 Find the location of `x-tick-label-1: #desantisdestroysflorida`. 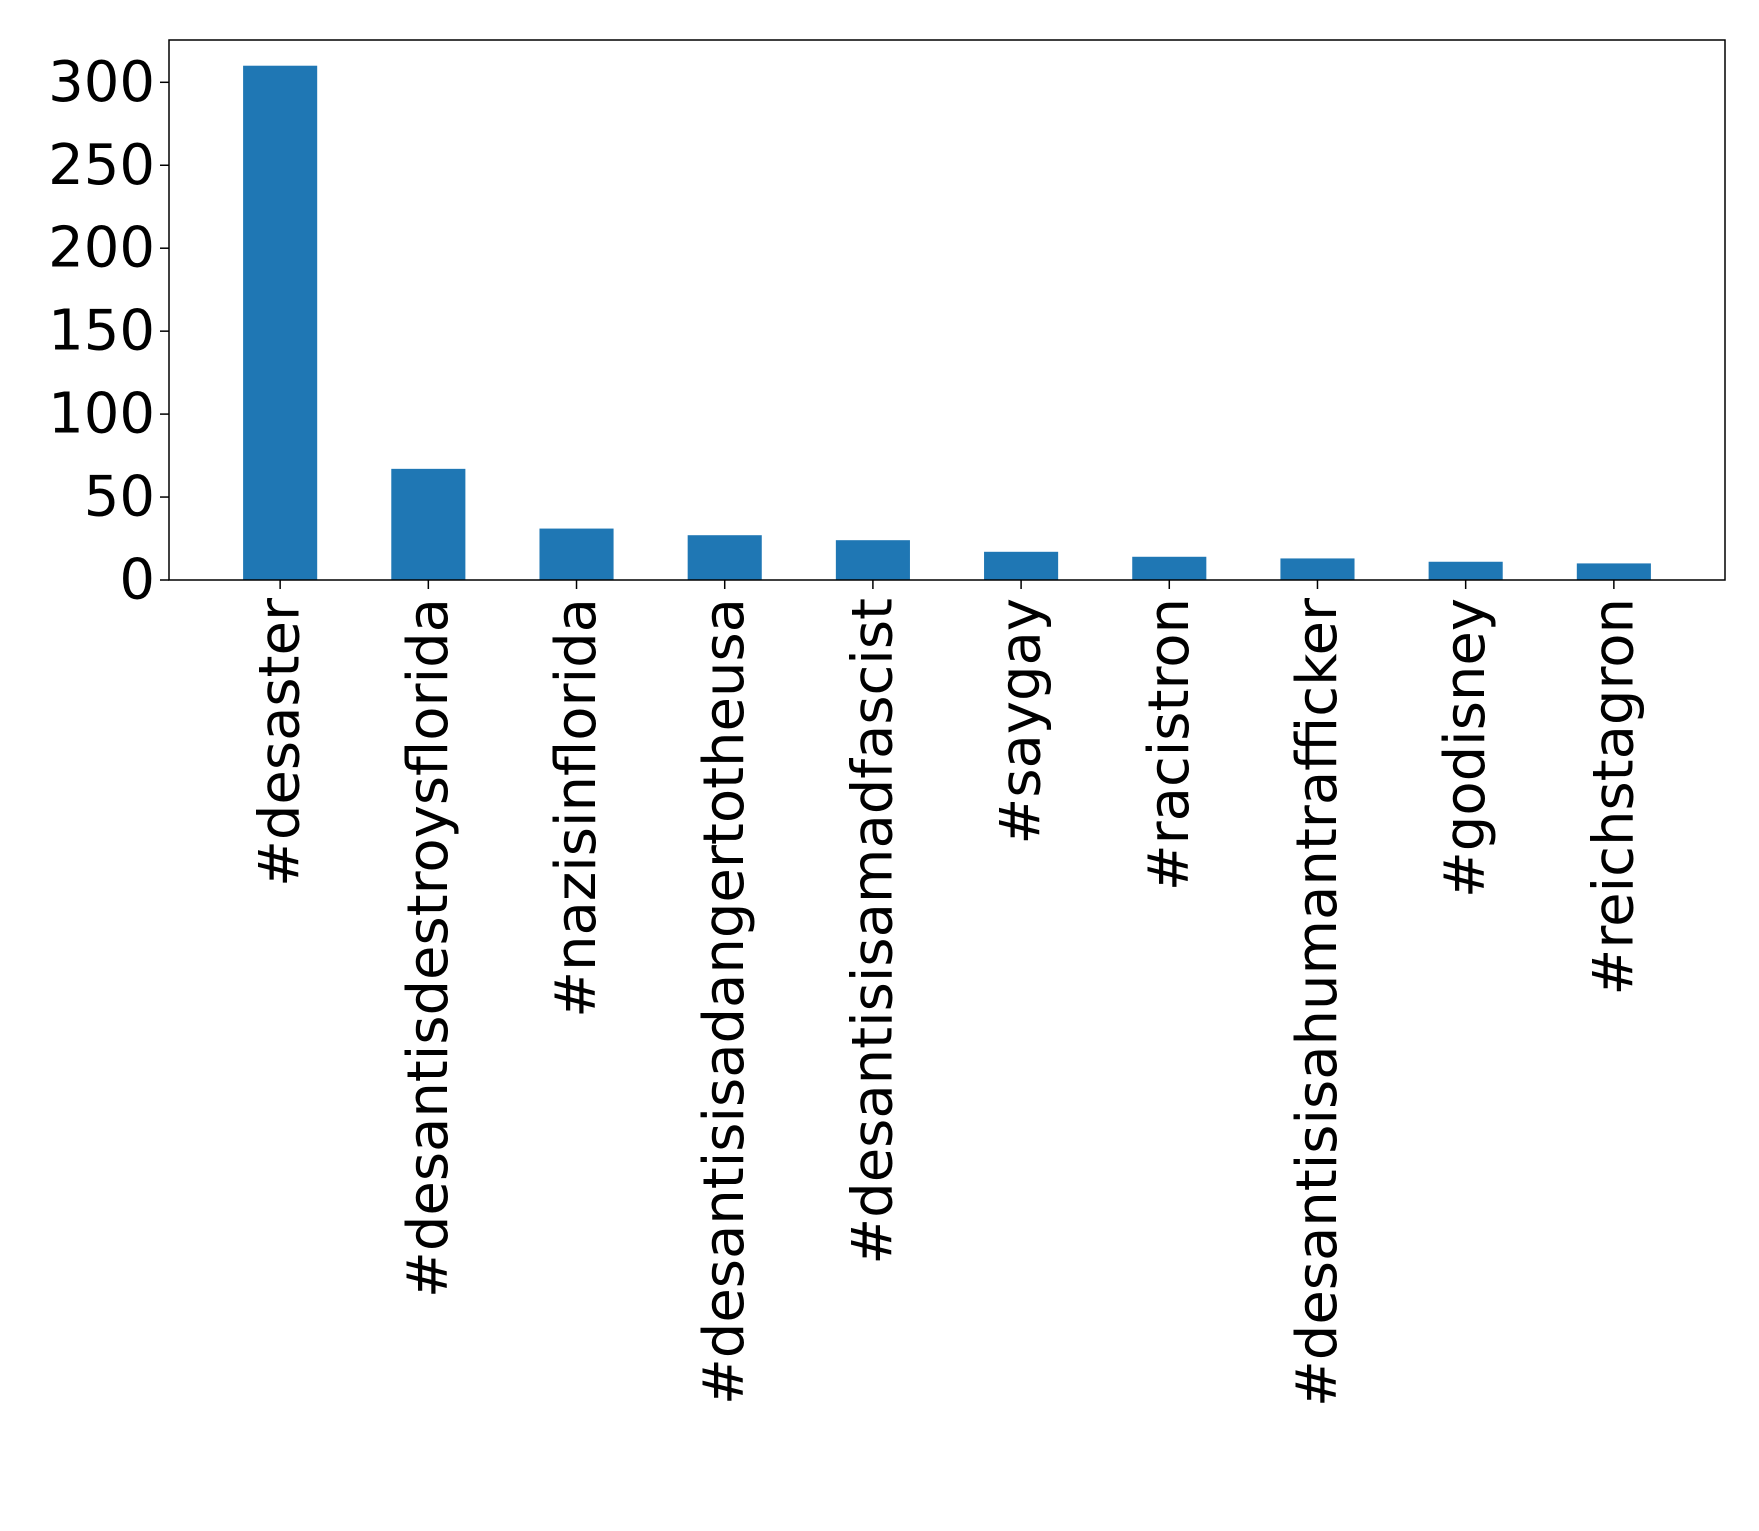

x-tick-label-1: #desantisdestroysflorida is located at coordinates (428, 948).